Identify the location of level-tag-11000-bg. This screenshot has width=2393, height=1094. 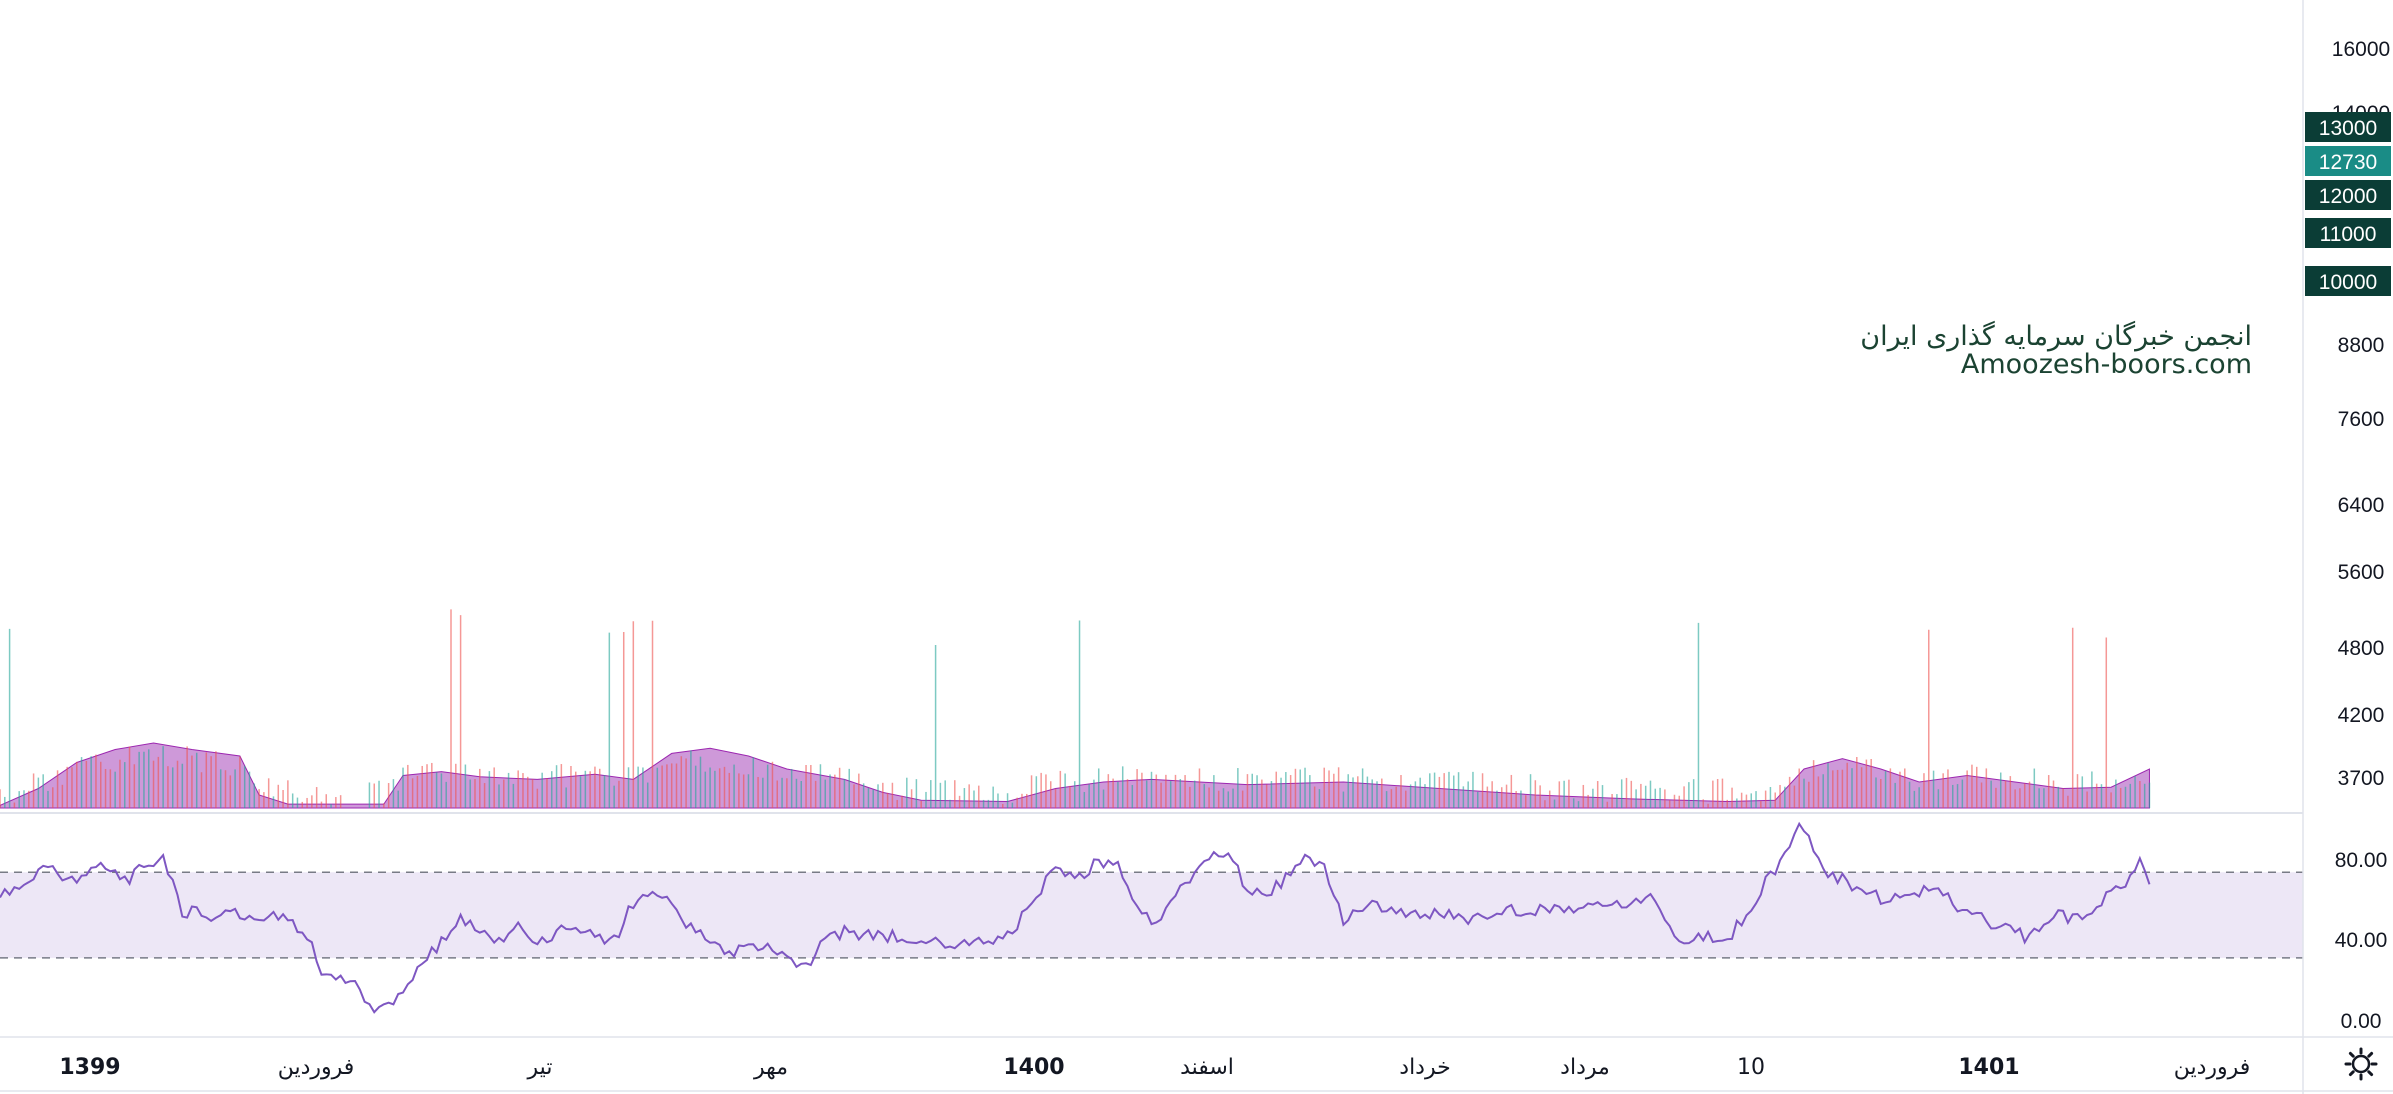
(2348, 233).